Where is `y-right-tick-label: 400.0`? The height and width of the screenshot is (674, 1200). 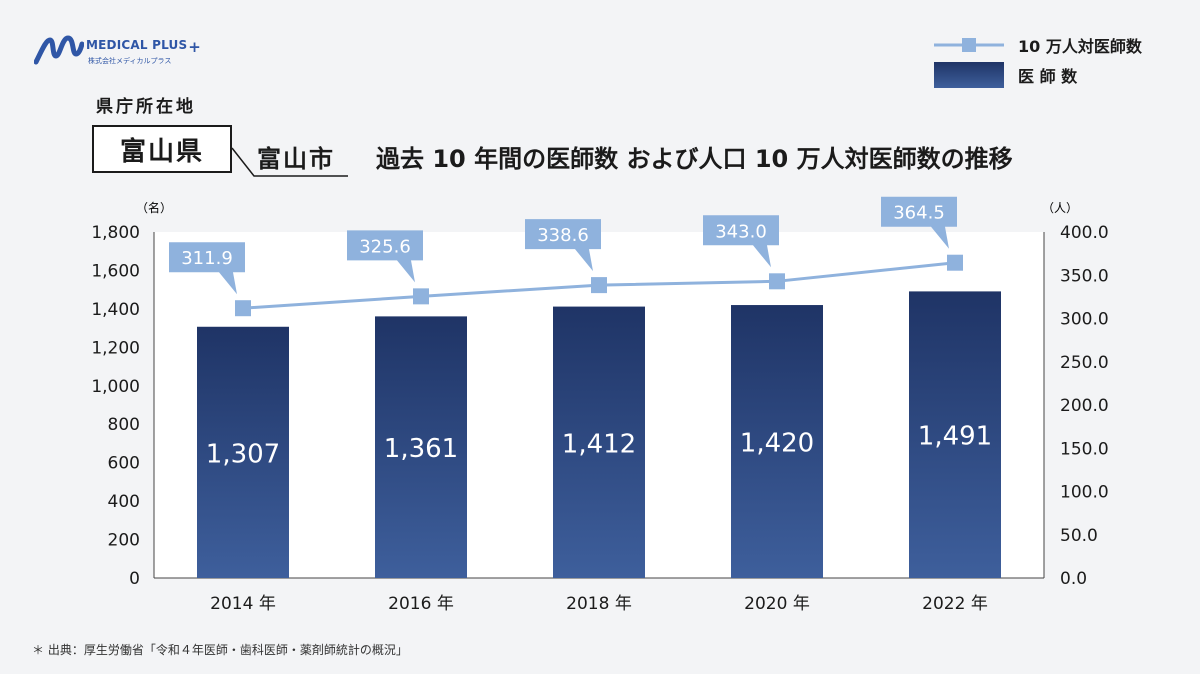
y-right-tick-label: 400.0 is located at coordinates (1084, 233).